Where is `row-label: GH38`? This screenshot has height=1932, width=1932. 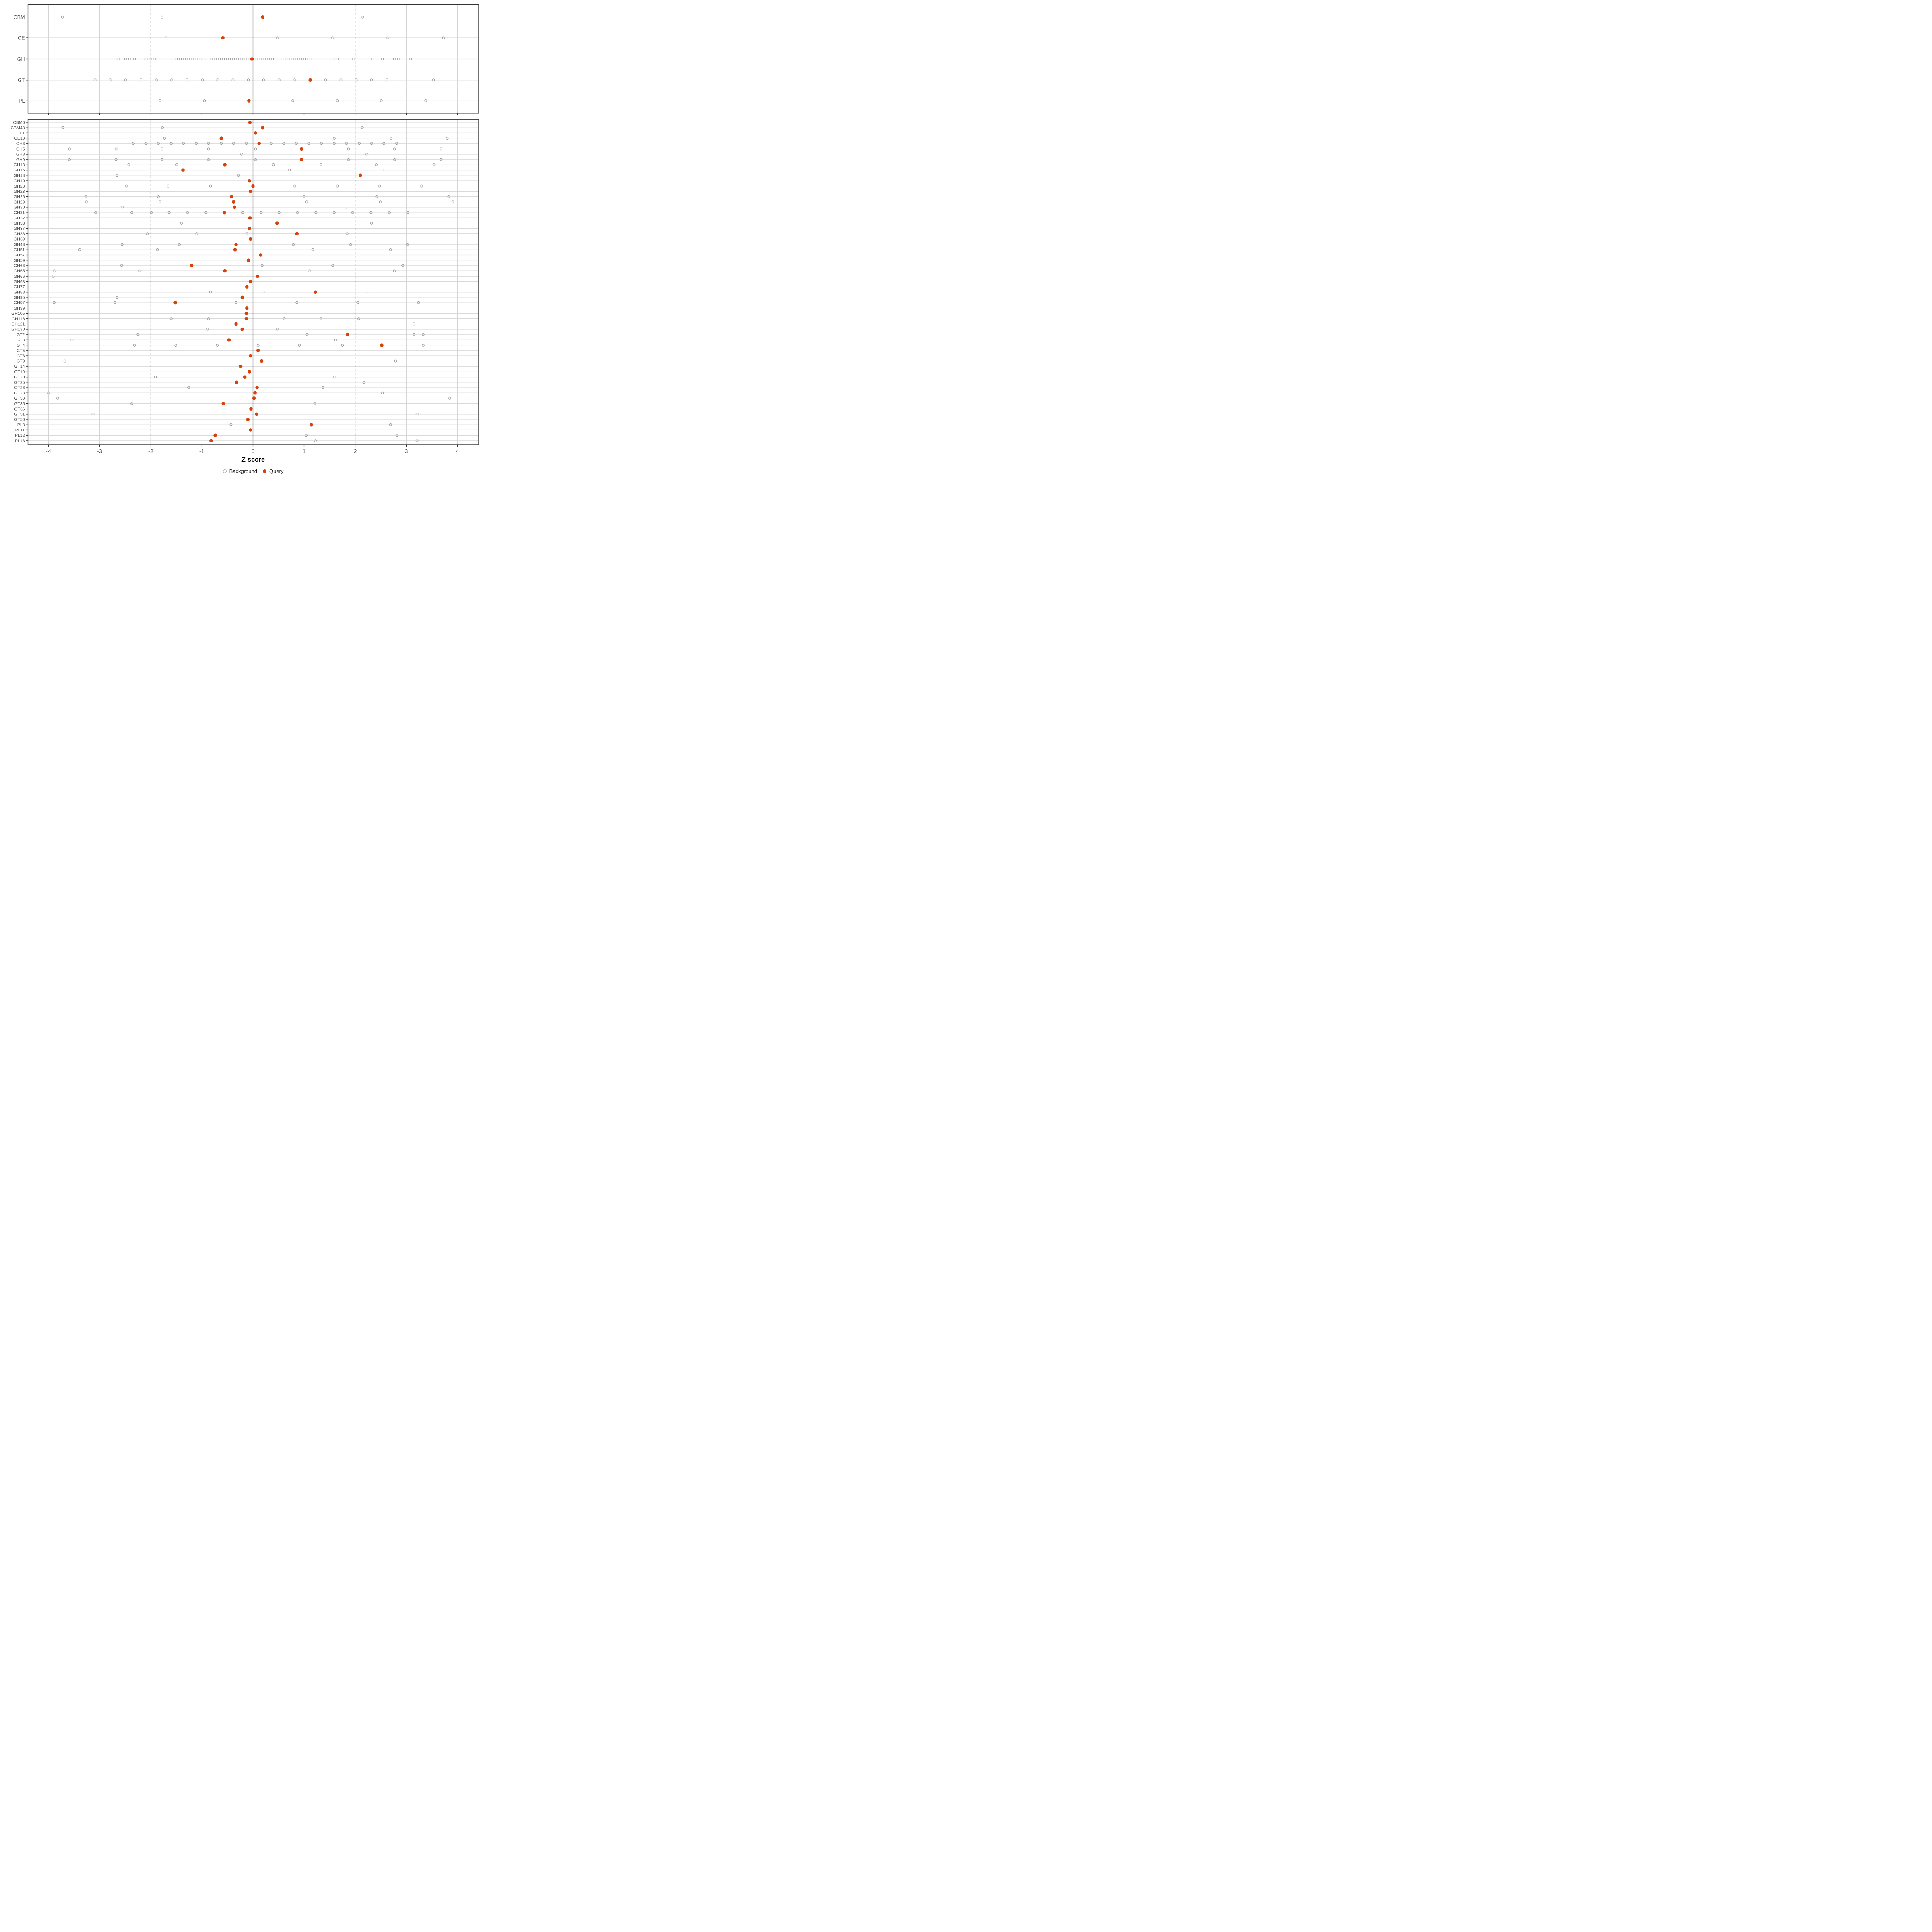 row-label: GH38 is located at coordinates (19, 233).